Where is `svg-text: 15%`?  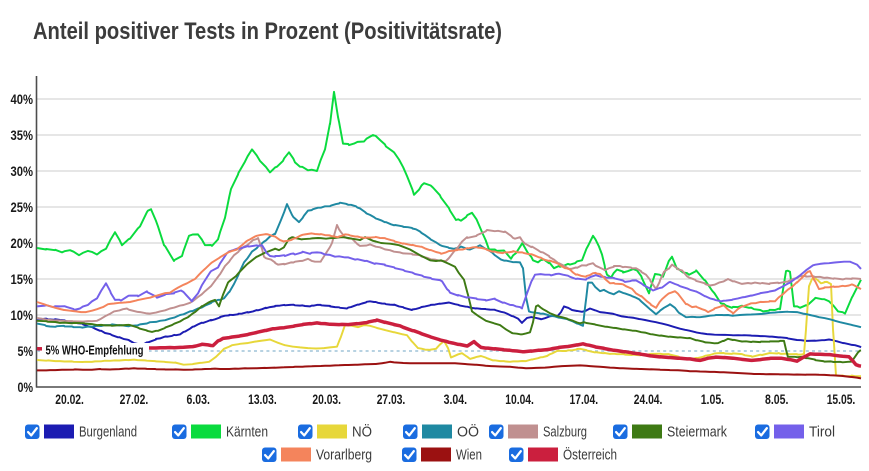 svg-text: 15% is located at coordinates (22, 279).